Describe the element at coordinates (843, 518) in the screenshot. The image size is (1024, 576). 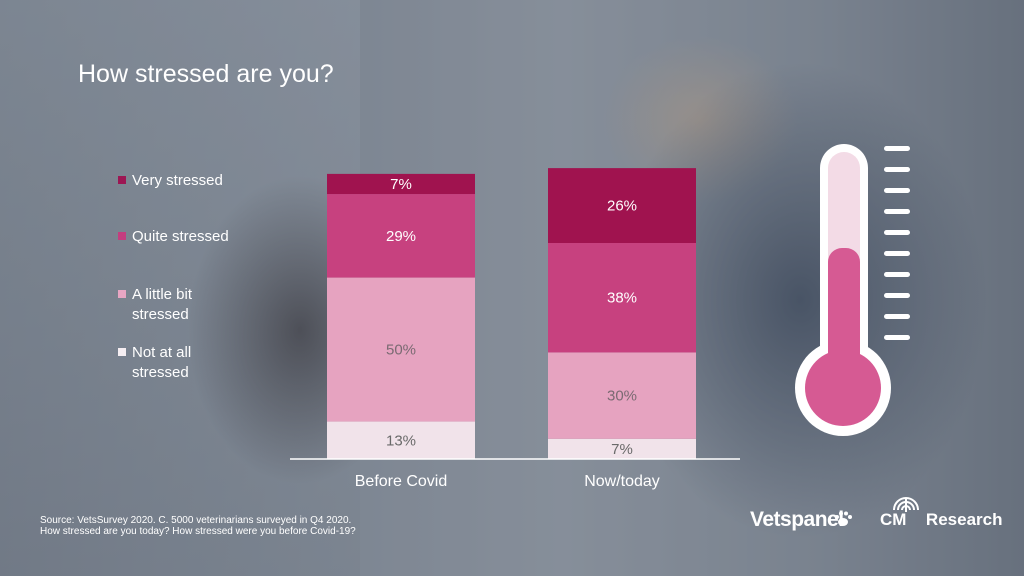
I see `paw-icon` at that location.